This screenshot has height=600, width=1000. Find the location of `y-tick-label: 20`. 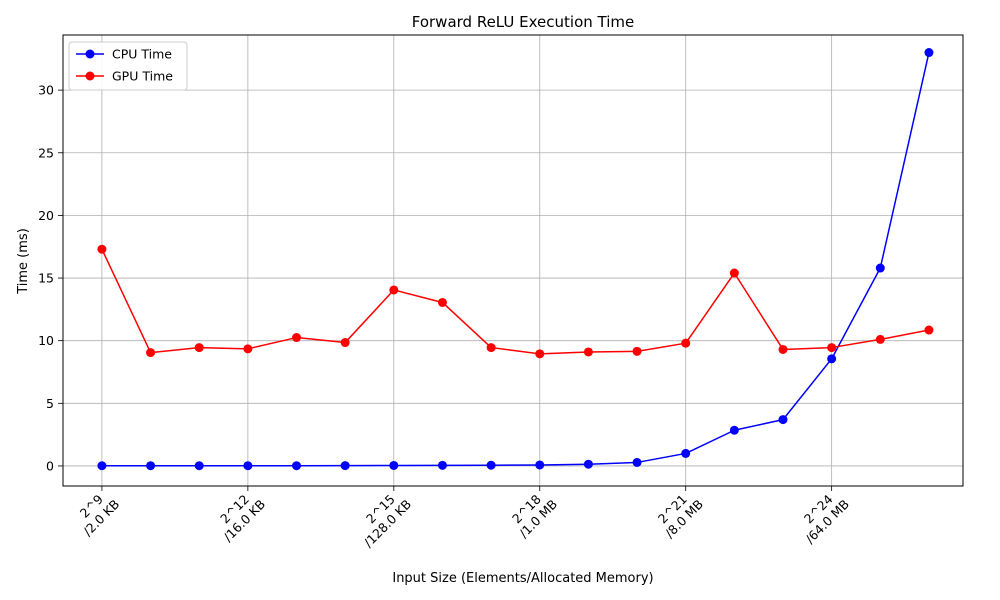

y-tick-label: 20 is located at coordinates (46, 215).